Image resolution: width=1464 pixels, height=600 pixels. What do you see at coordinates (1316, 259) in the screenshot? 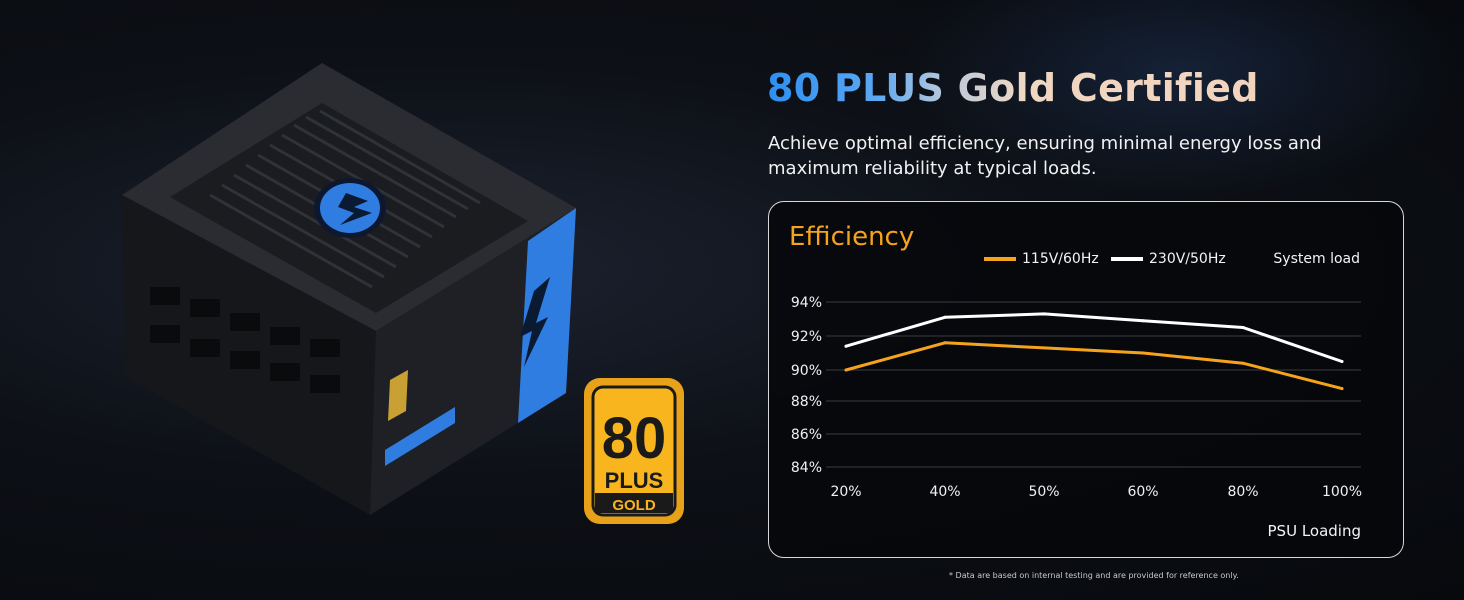
I see `chart-y-caption: System load` at bounding box center [1316, 259].